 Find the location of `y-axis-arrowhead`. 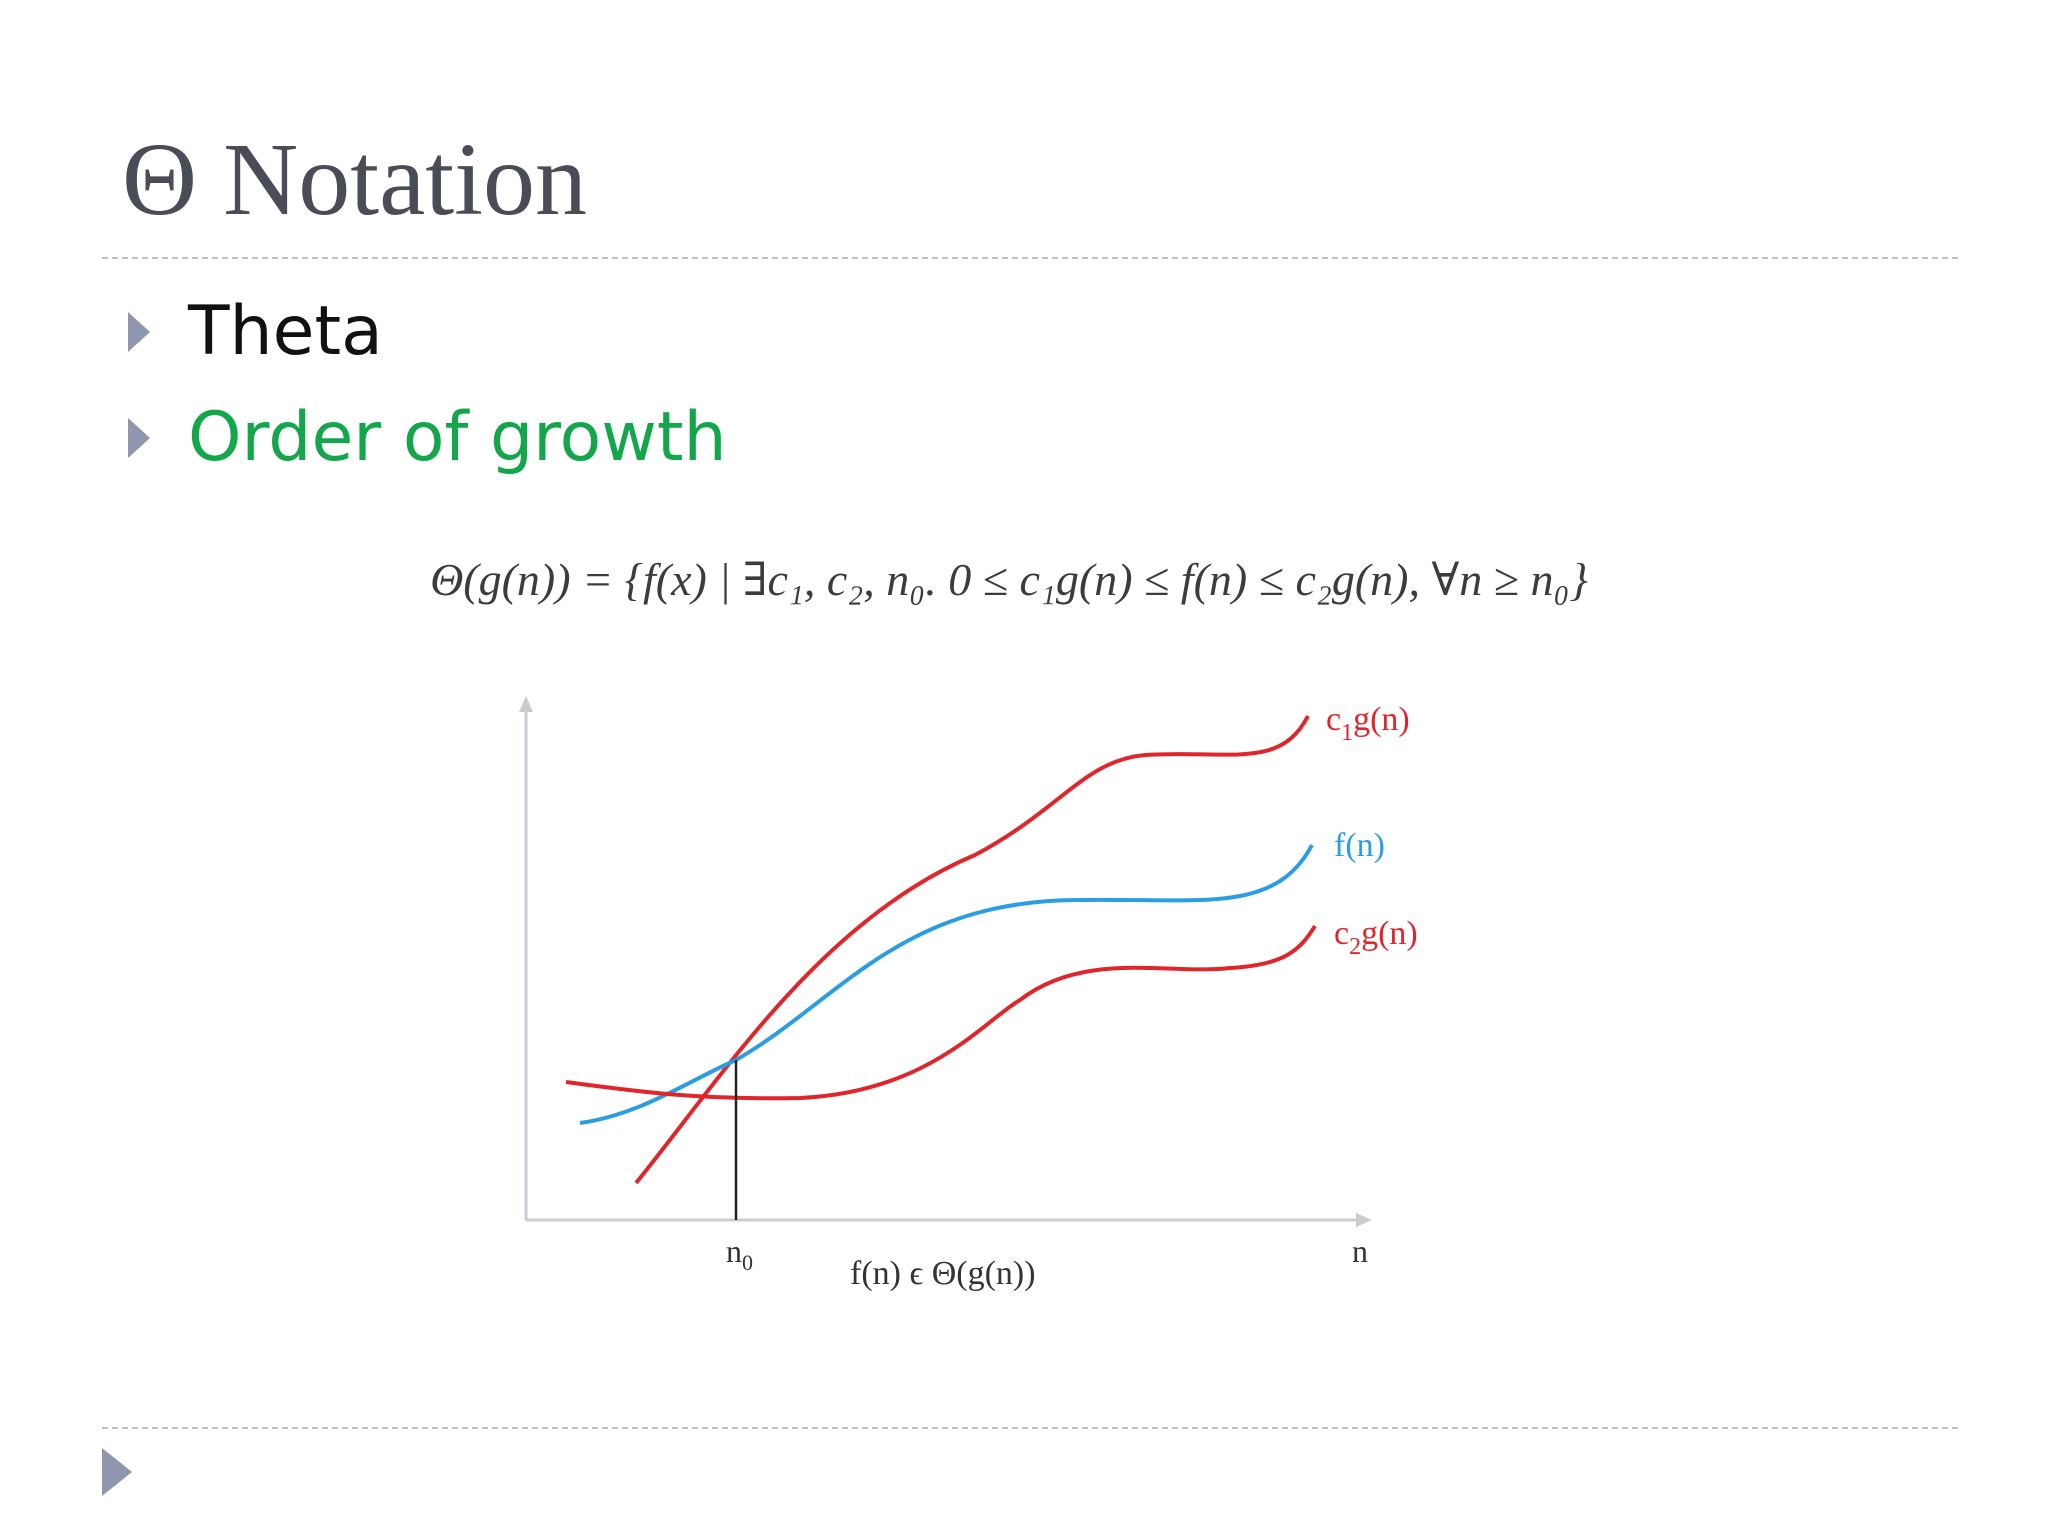

y-axis-arrowhead is located at coordinates (526, 704).